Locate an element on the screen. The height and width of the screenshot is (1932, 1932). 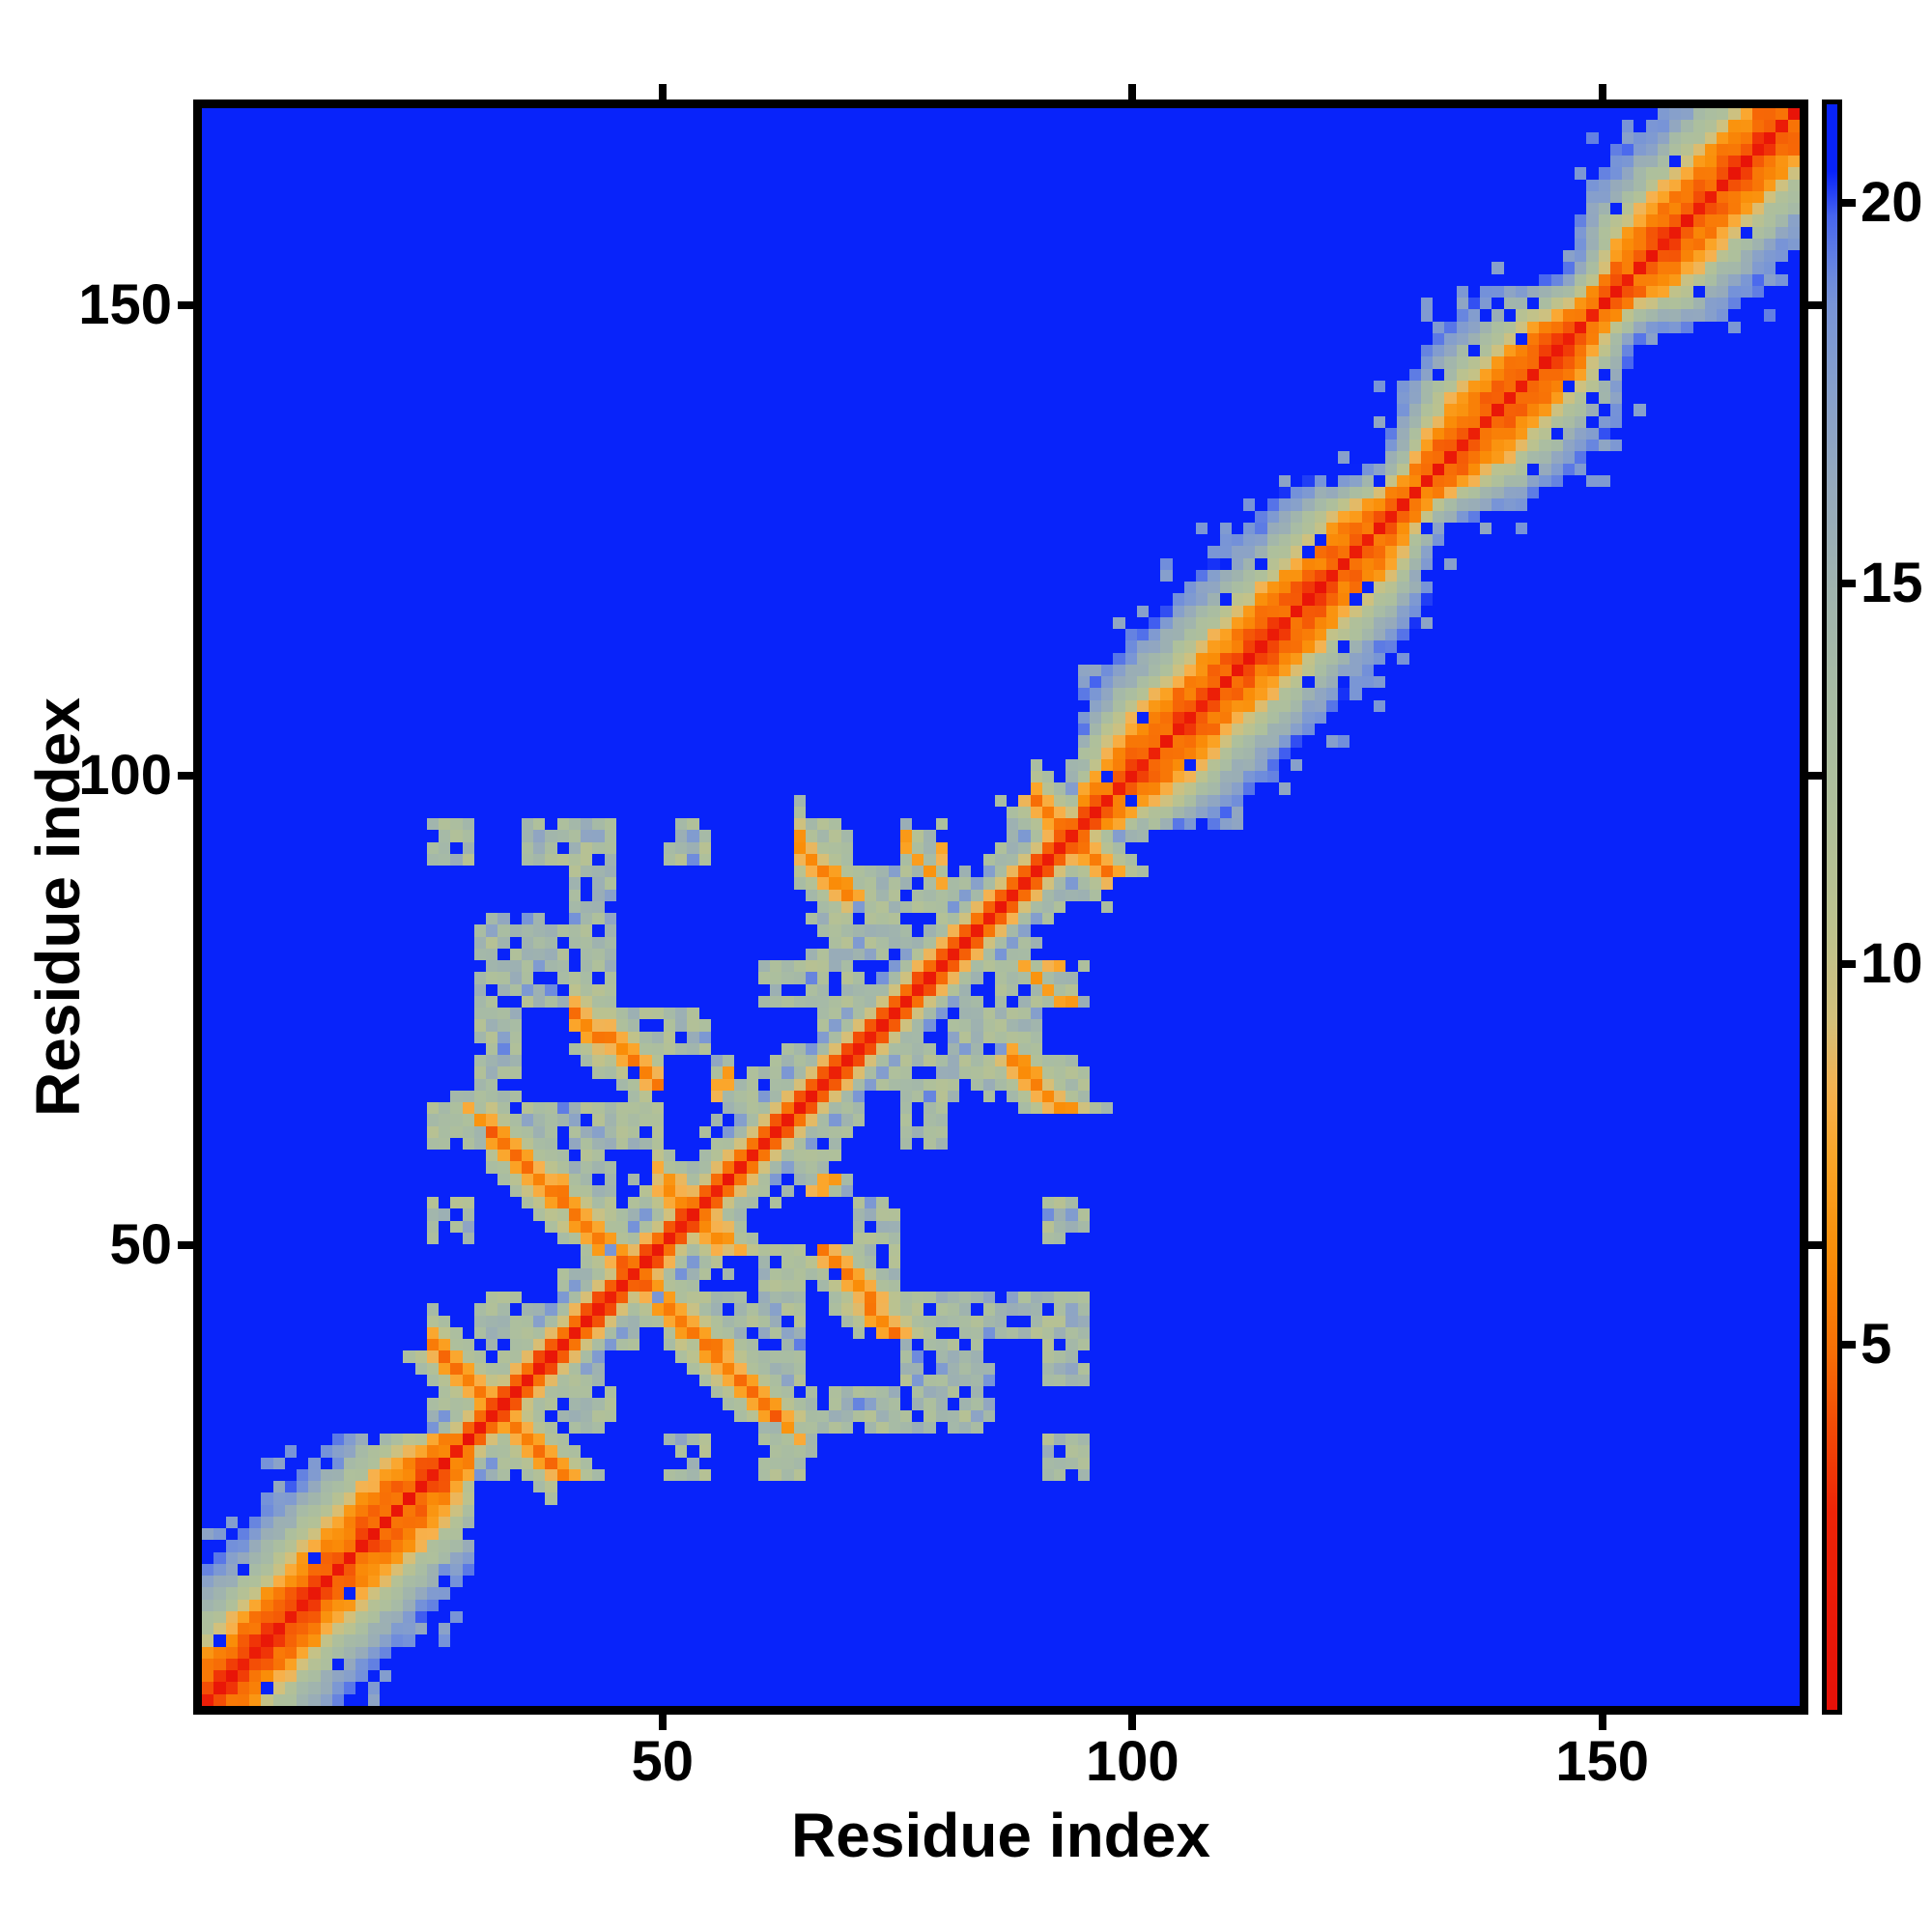
colorbar-gradient is located at coordinates (1832, 907).